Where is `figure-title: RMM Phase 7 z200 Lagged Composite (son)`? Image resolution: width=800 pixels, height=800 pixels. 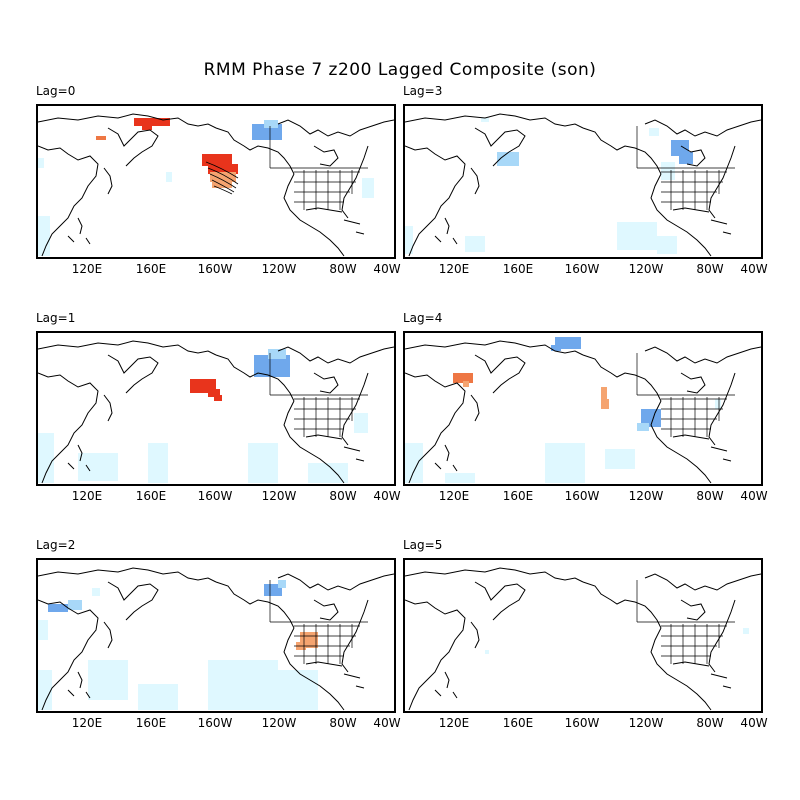
figure-title: RMM Phase 7 z200 Lagged Composite (son) is located at coordinates (400, 70).